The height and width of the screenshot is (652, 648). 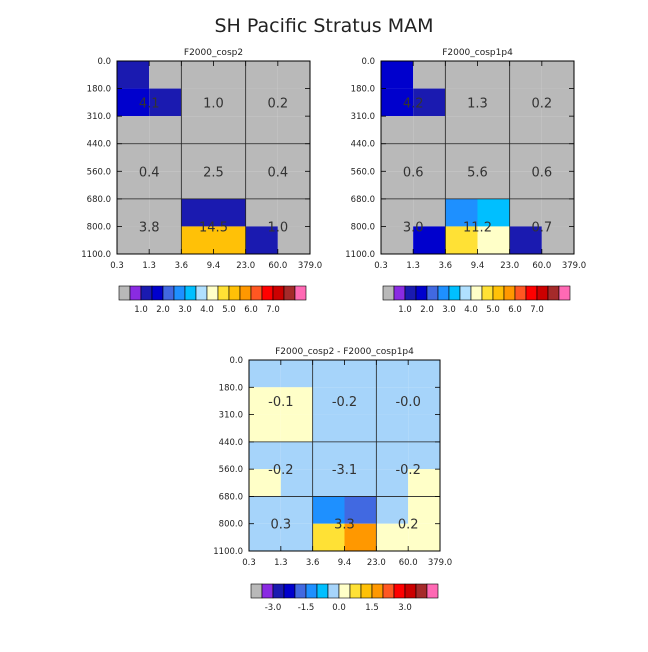 I want to click on x-tick-label: 60.0, so click(x=277, y=266).